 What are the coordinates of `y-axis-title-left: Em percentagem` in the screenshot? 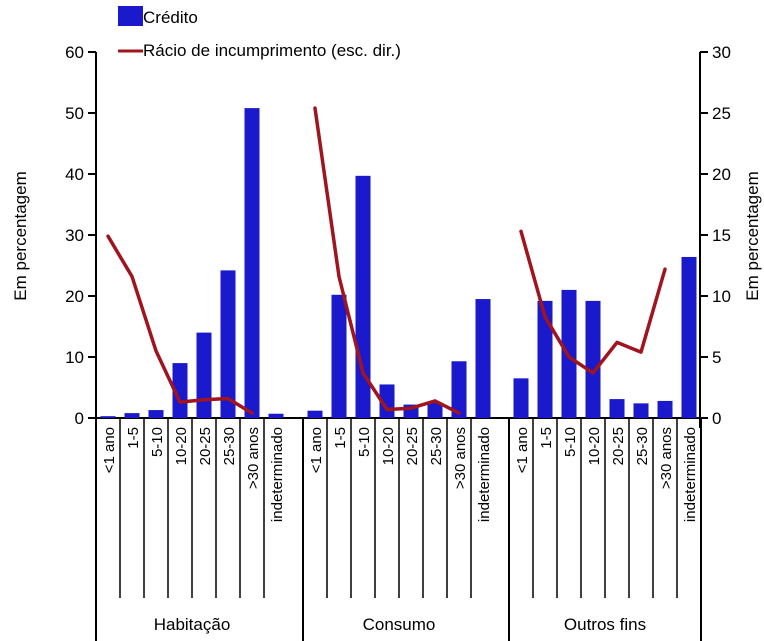 It's located at (20, 235).